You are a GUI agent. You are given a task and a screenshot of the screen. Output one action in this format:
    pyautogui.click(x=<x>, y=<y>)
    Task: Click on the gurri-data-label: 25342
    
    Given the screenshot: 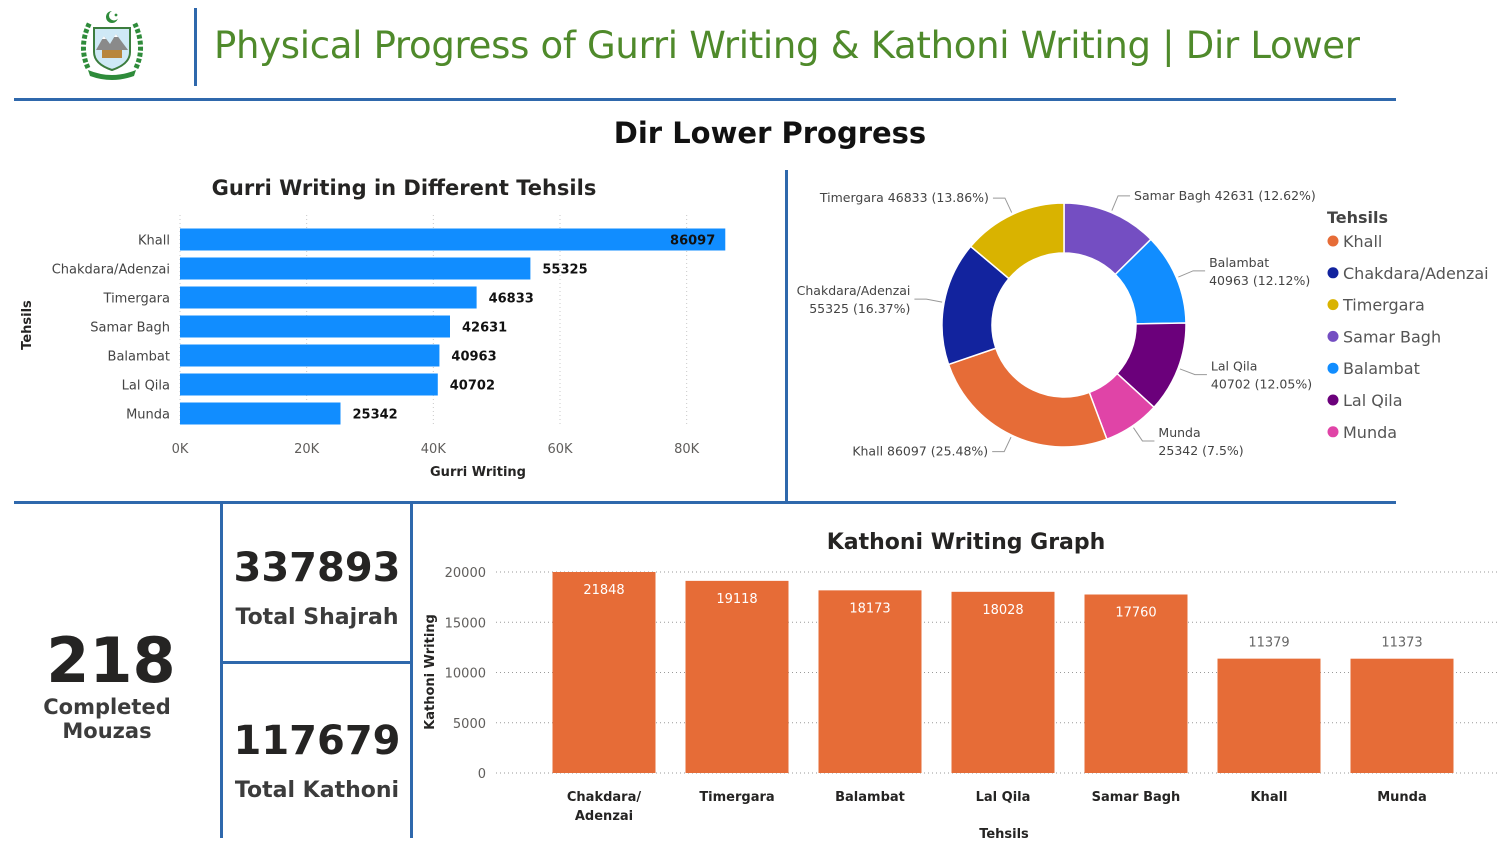 What is the action you would take?
    pyautogui.click(x=374, y=415)
    